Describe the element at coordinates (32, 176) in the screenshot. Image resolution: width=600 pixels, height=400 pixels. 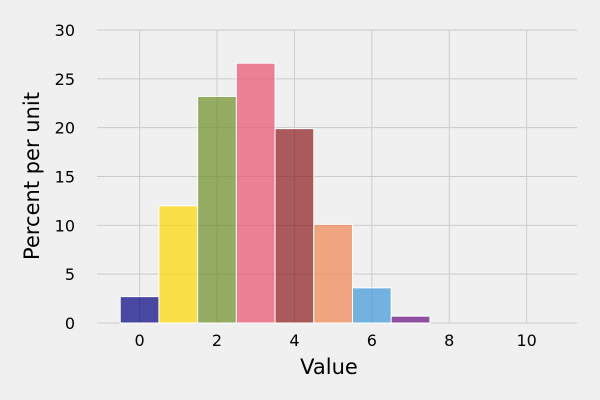
I see `y-axis-label: Percent per unit` at that location.